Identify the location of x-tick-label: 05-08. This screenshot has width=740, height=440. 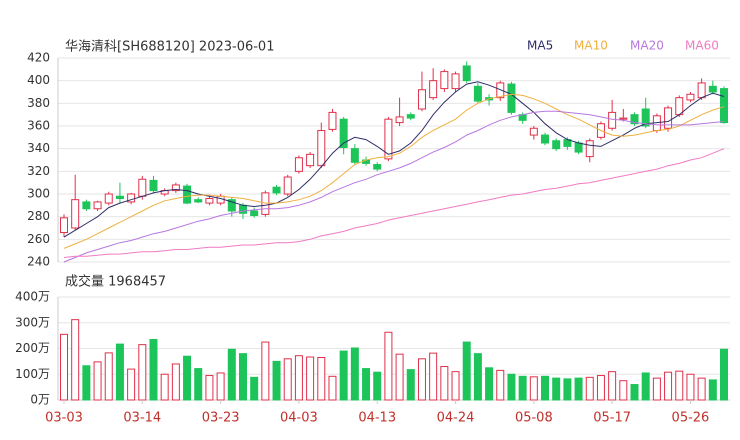
(534, 418).